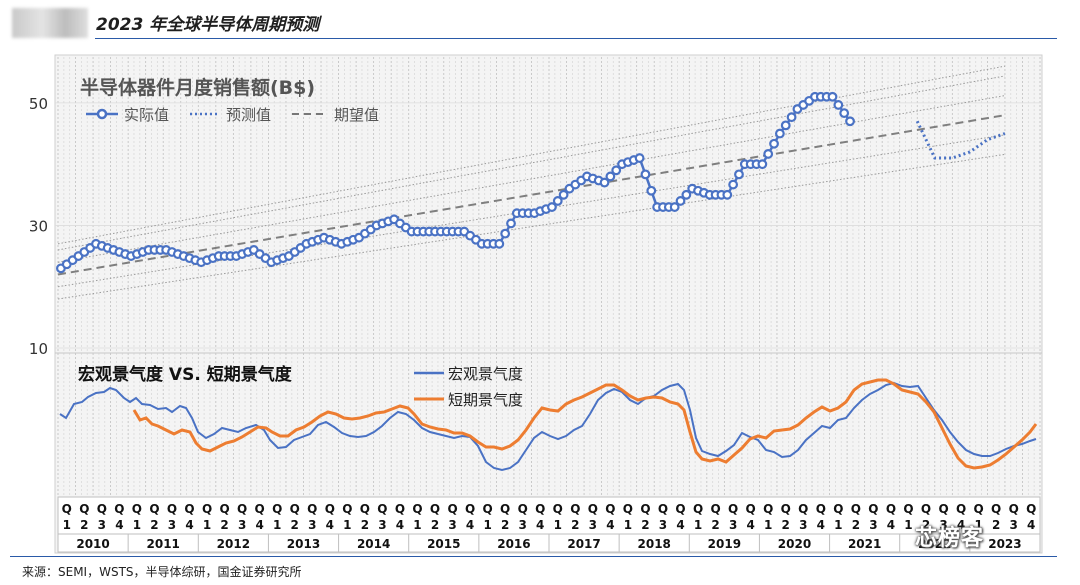  I want to click on legend-trend-label: 期望值, so click(356, 115).